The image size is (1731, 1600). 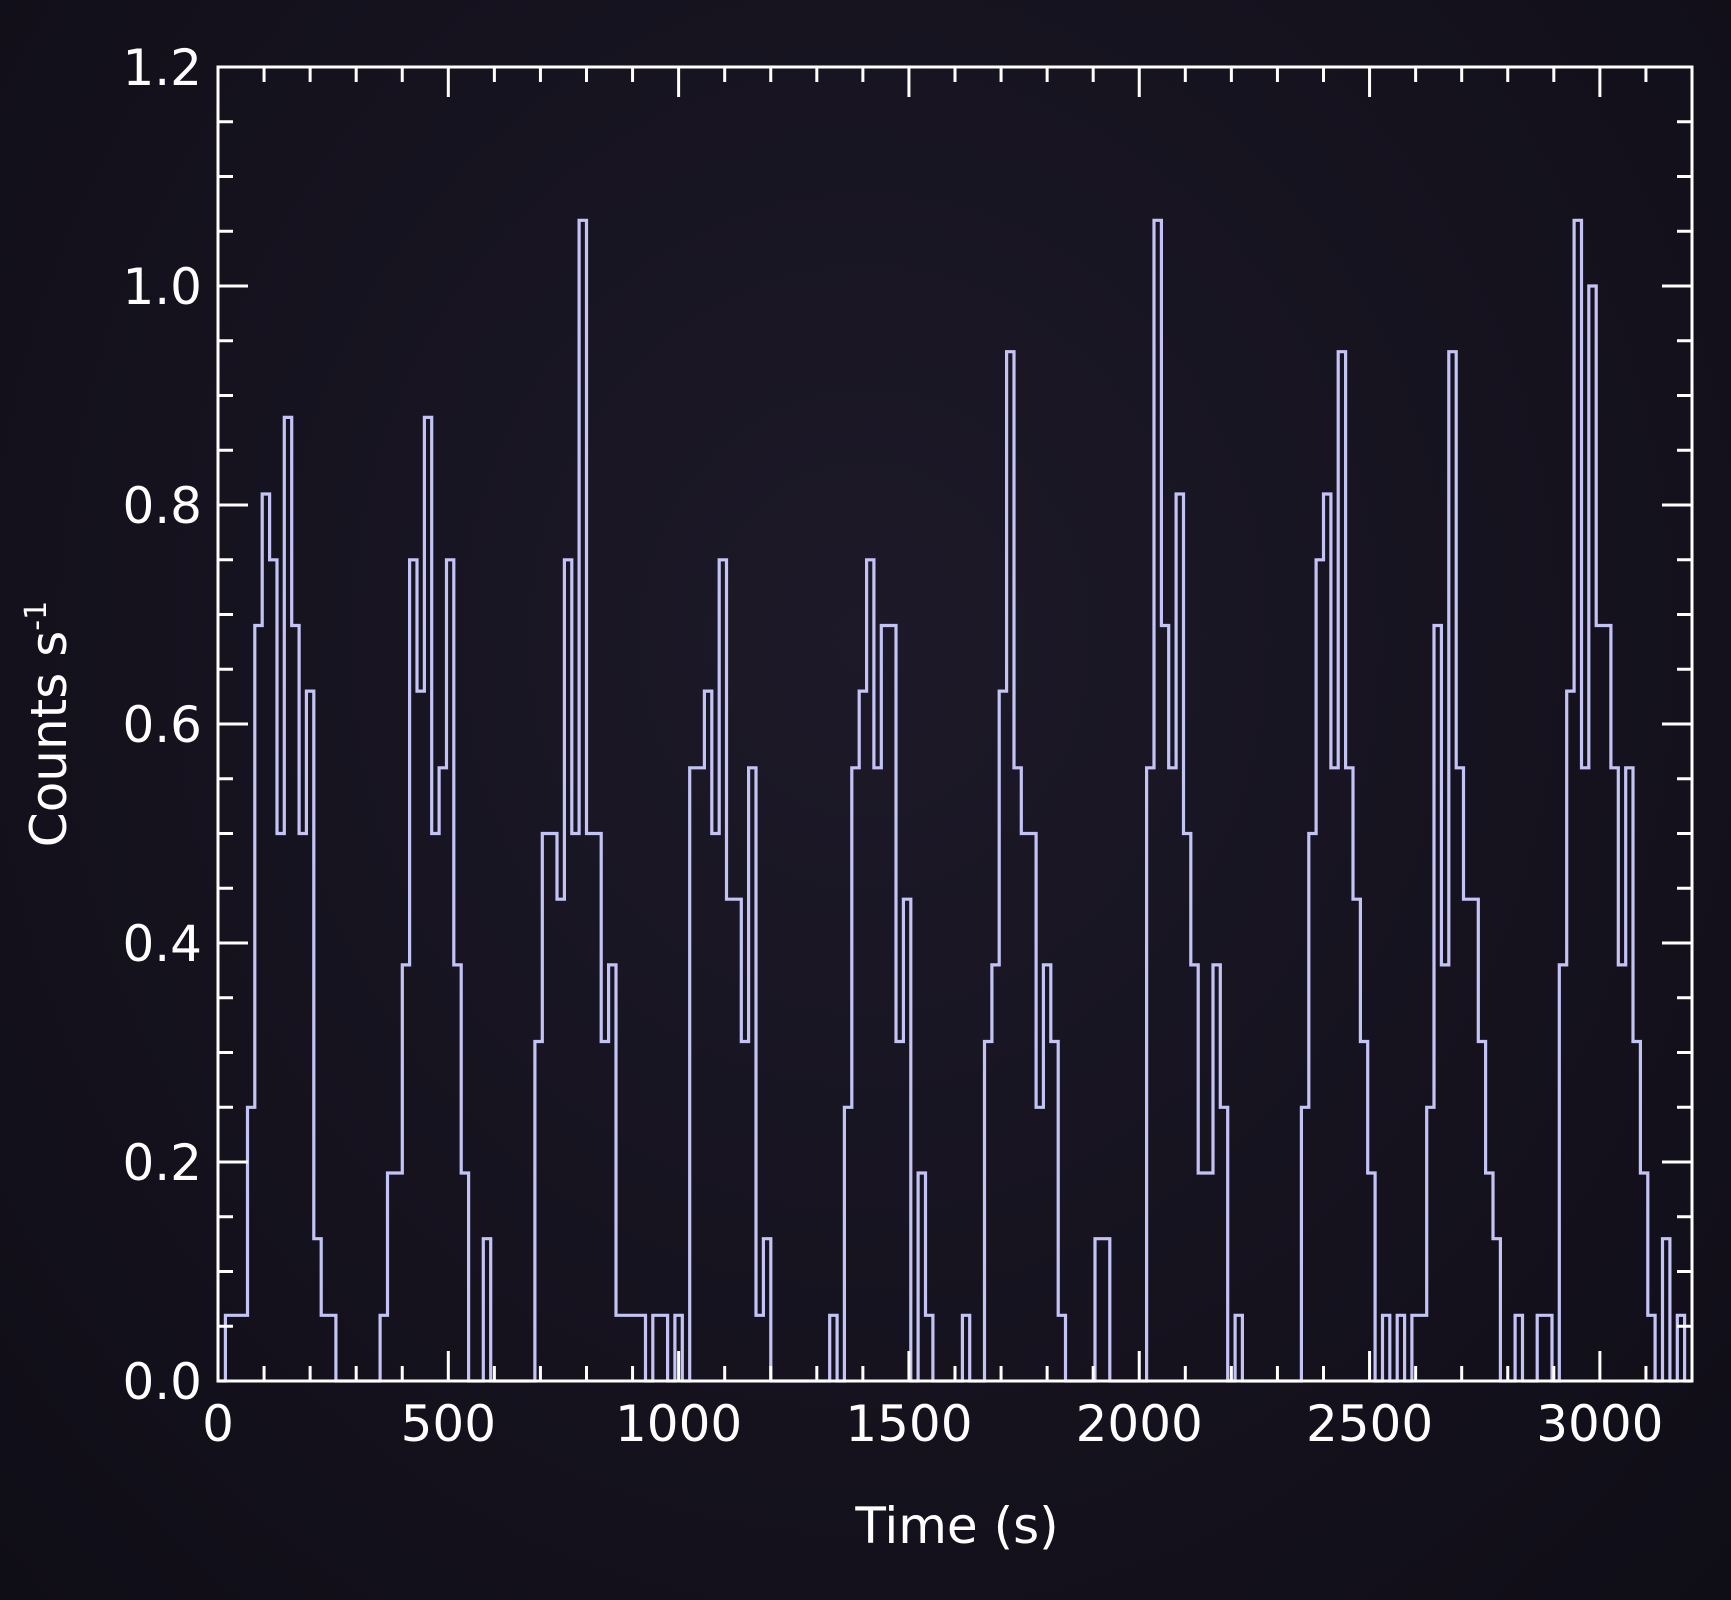 What do you see at coordinates (162, 1163) in the screenshot?
I see `y-tick-label: 0.2` at bounding box center [162, 1163].